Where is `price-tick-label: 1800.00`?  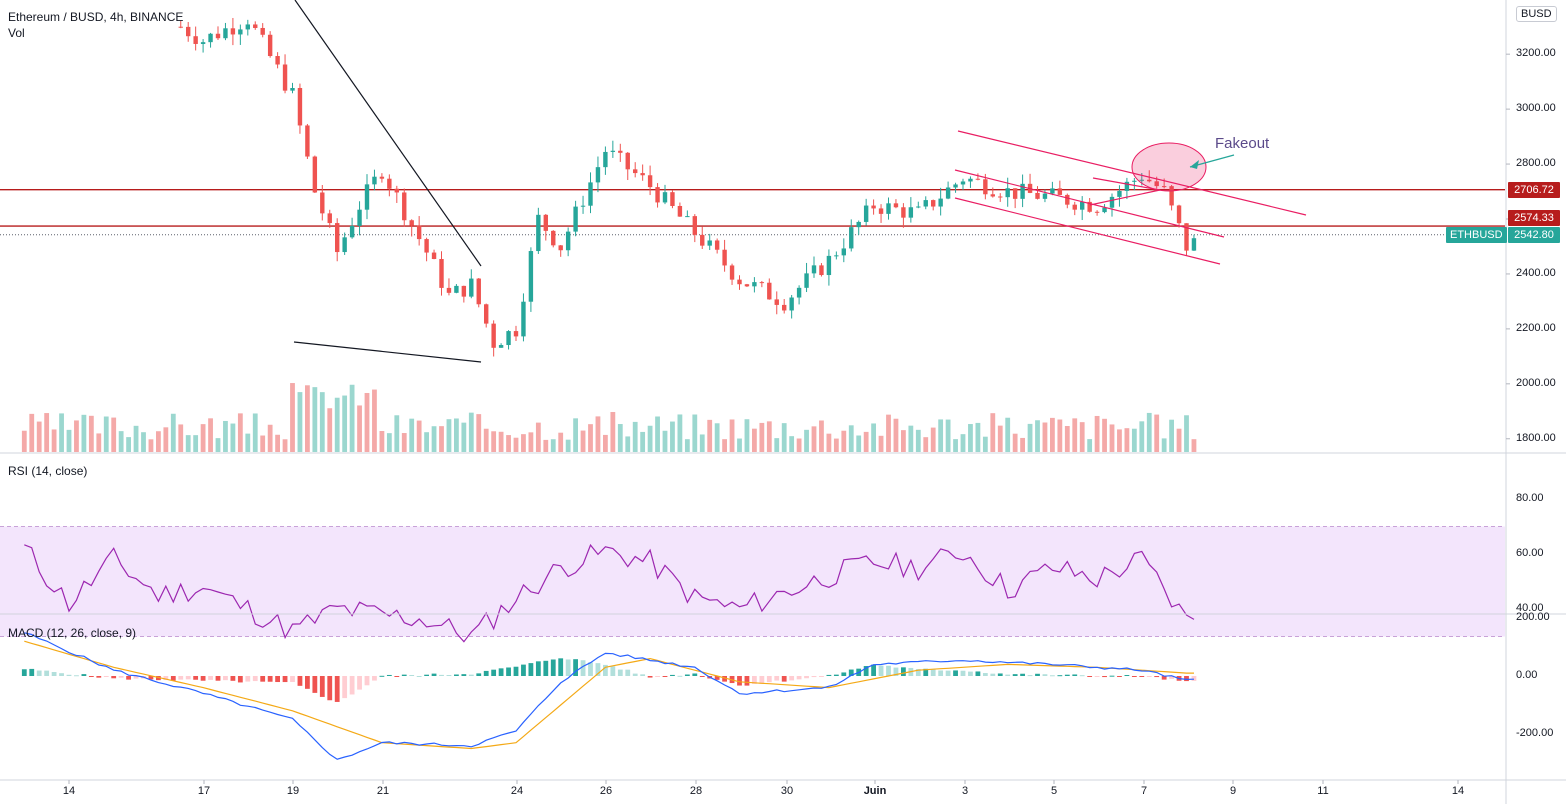
price-tick-label: 1800.00 is located at coordinates (1536, 437).